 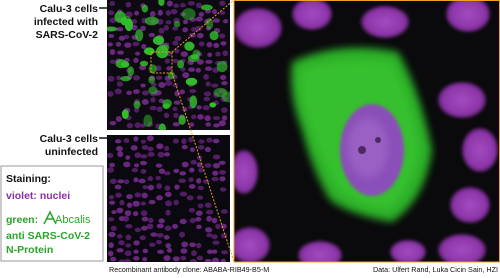 What do you see at coordinates (435, 269) in the screenshot?
I see `footer-credit: Data: Ulfert Rand, Luka Cicin Sain, HZI` at bounding box center [435, 269].